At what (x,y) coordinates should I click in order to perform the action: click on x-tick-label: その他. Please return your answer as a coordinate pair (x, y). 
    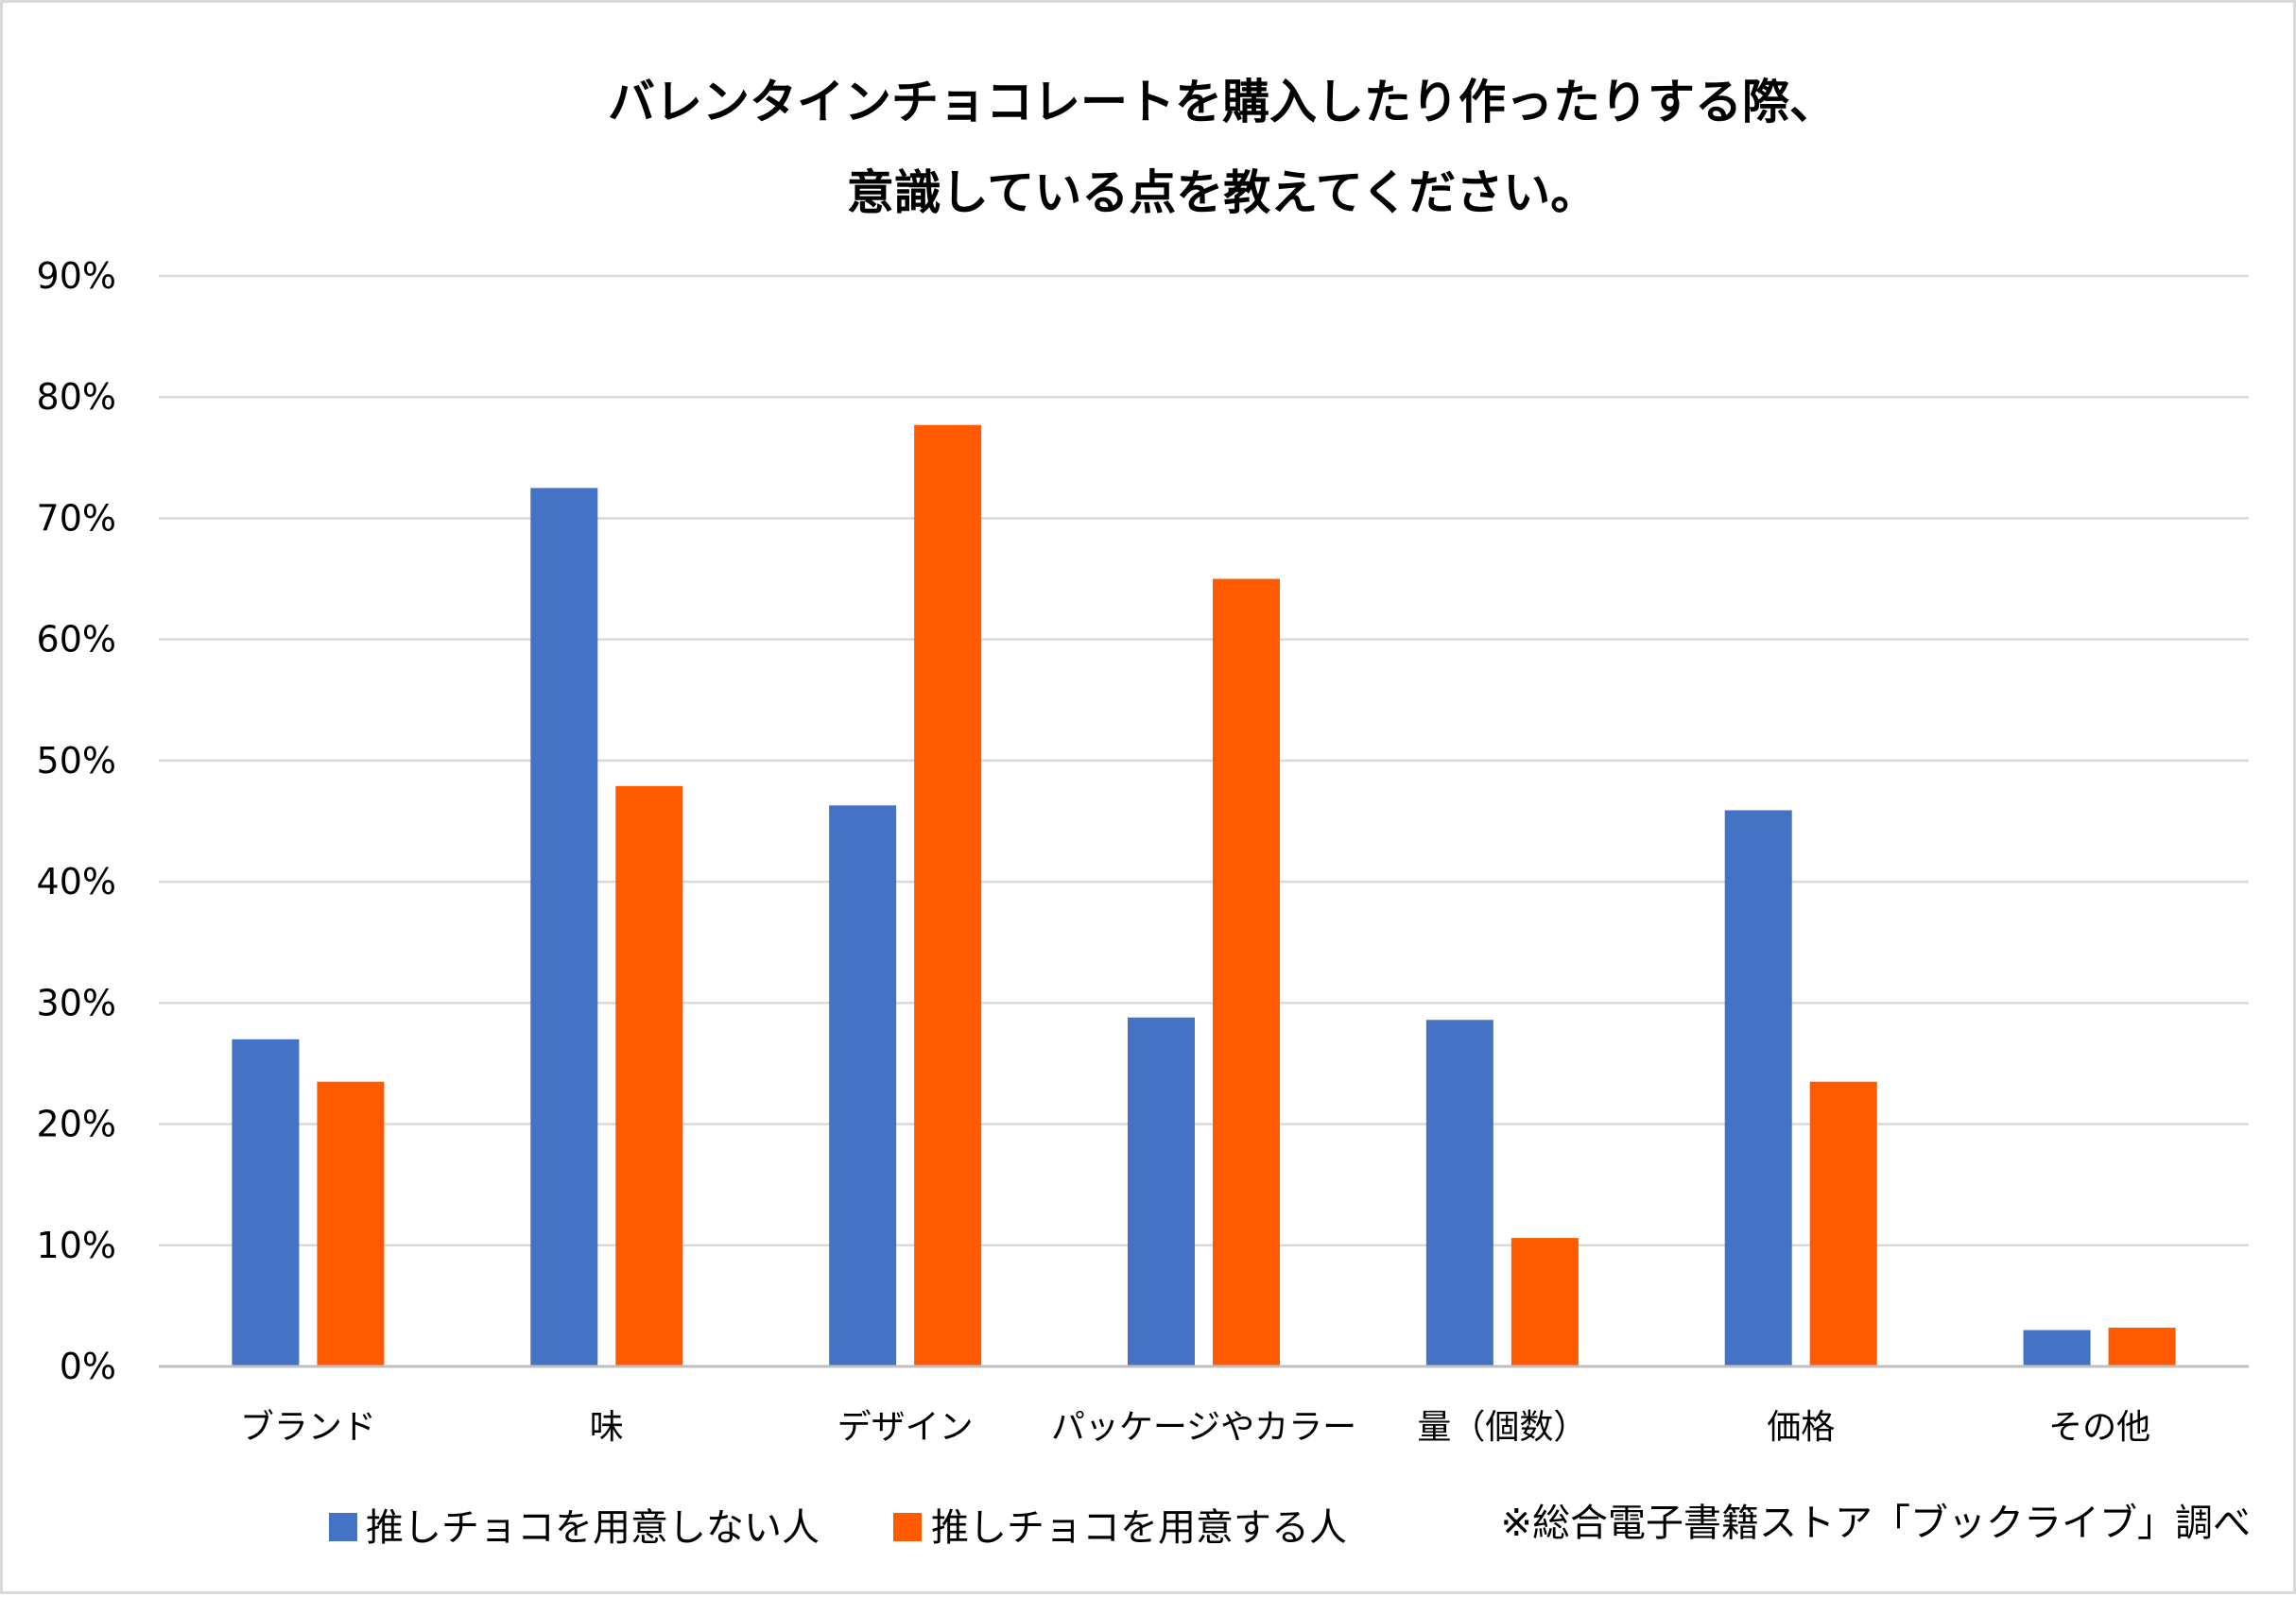
    Looking at the image, I should click on (2099, 1427).